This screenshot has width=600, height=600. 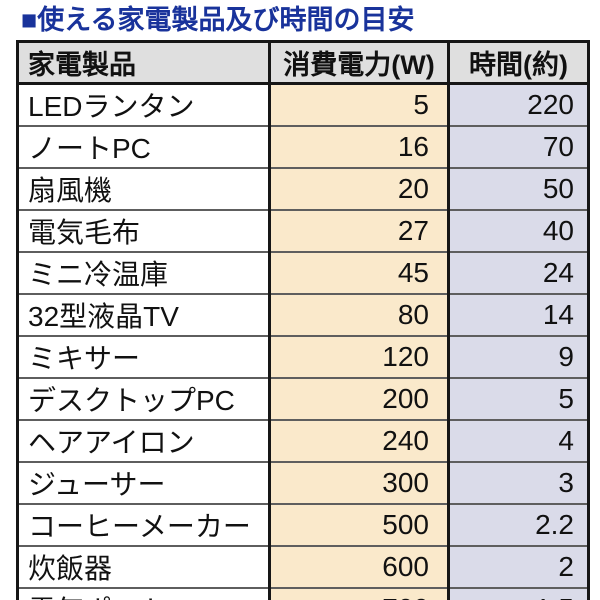 I want to click on col-header-appliance: 家電製品, so click(x=143, y=62).